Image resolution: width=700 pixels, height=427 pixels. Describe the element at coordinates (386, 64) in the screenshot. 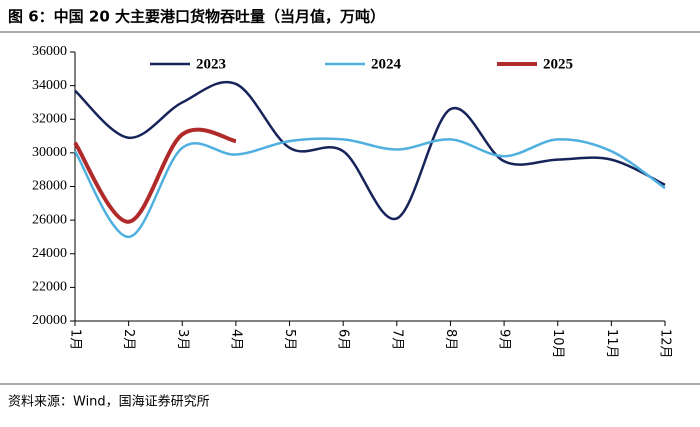

I see `legend-label: 2024` at that location.